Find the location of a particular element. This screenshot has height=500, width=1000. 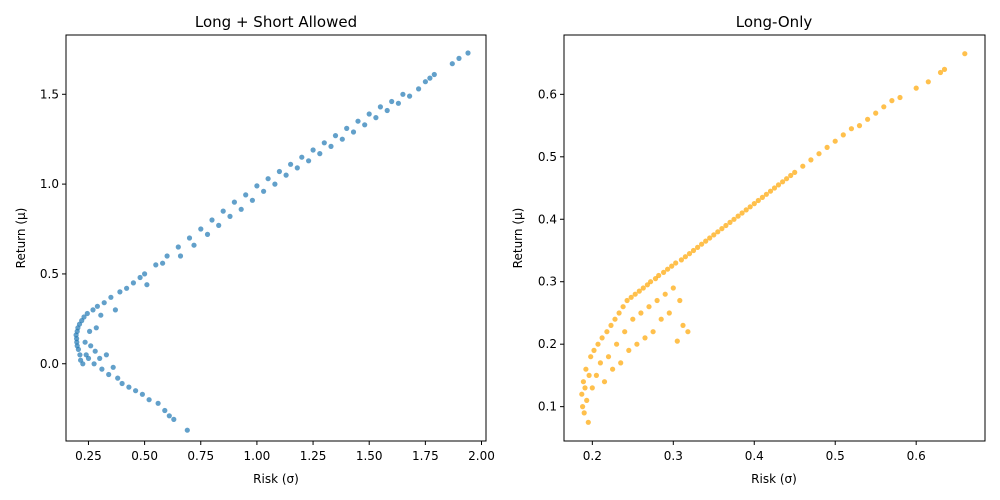

x-tick-label: 2.00 is located at coordinates (481, 456).